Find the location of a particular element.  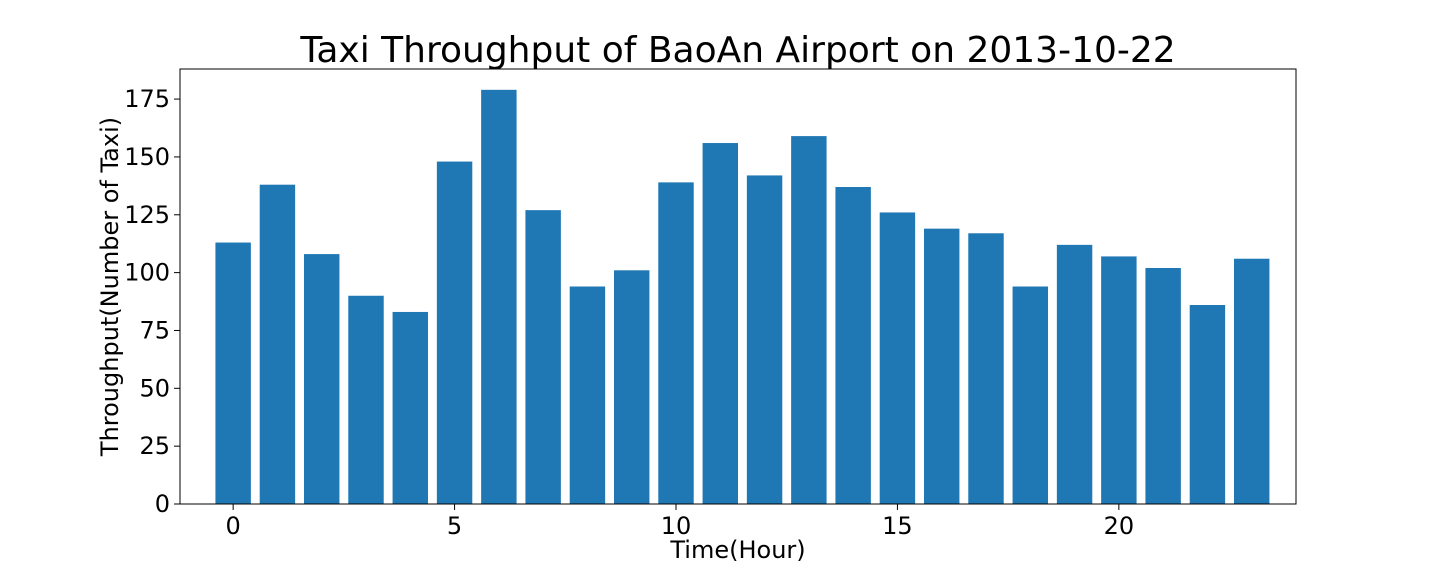

y-tick-label: 25 is located at coordinates (154, 446).